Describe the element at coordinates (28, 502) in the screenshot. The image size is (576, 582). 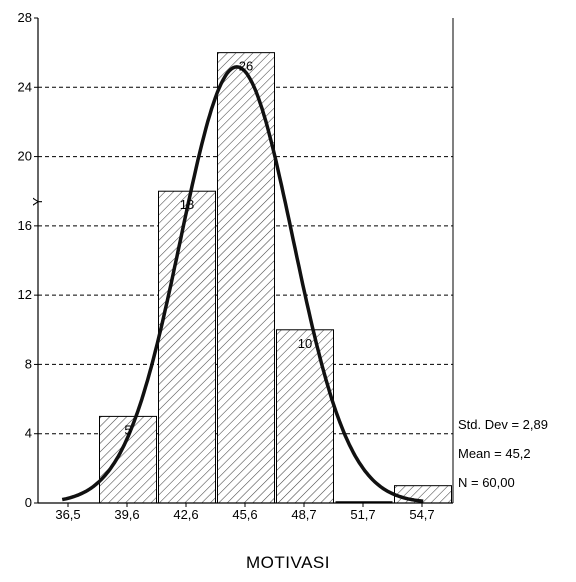
I see `y-tick-label: 0` at that location.